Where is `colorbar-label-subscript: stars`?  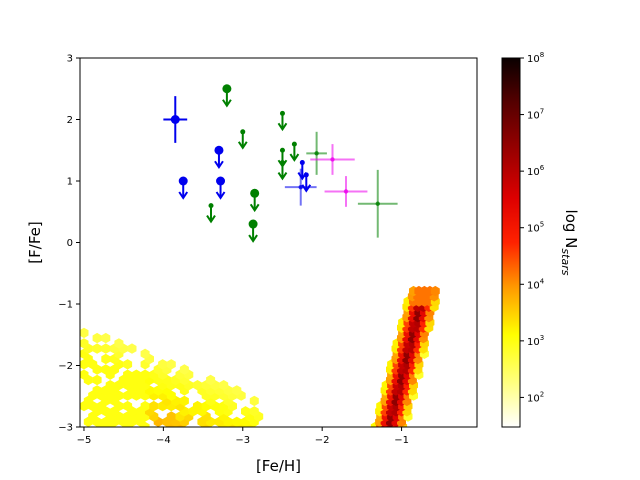 colorbar-label-subscript: stars is located at coordinates (565, 261).